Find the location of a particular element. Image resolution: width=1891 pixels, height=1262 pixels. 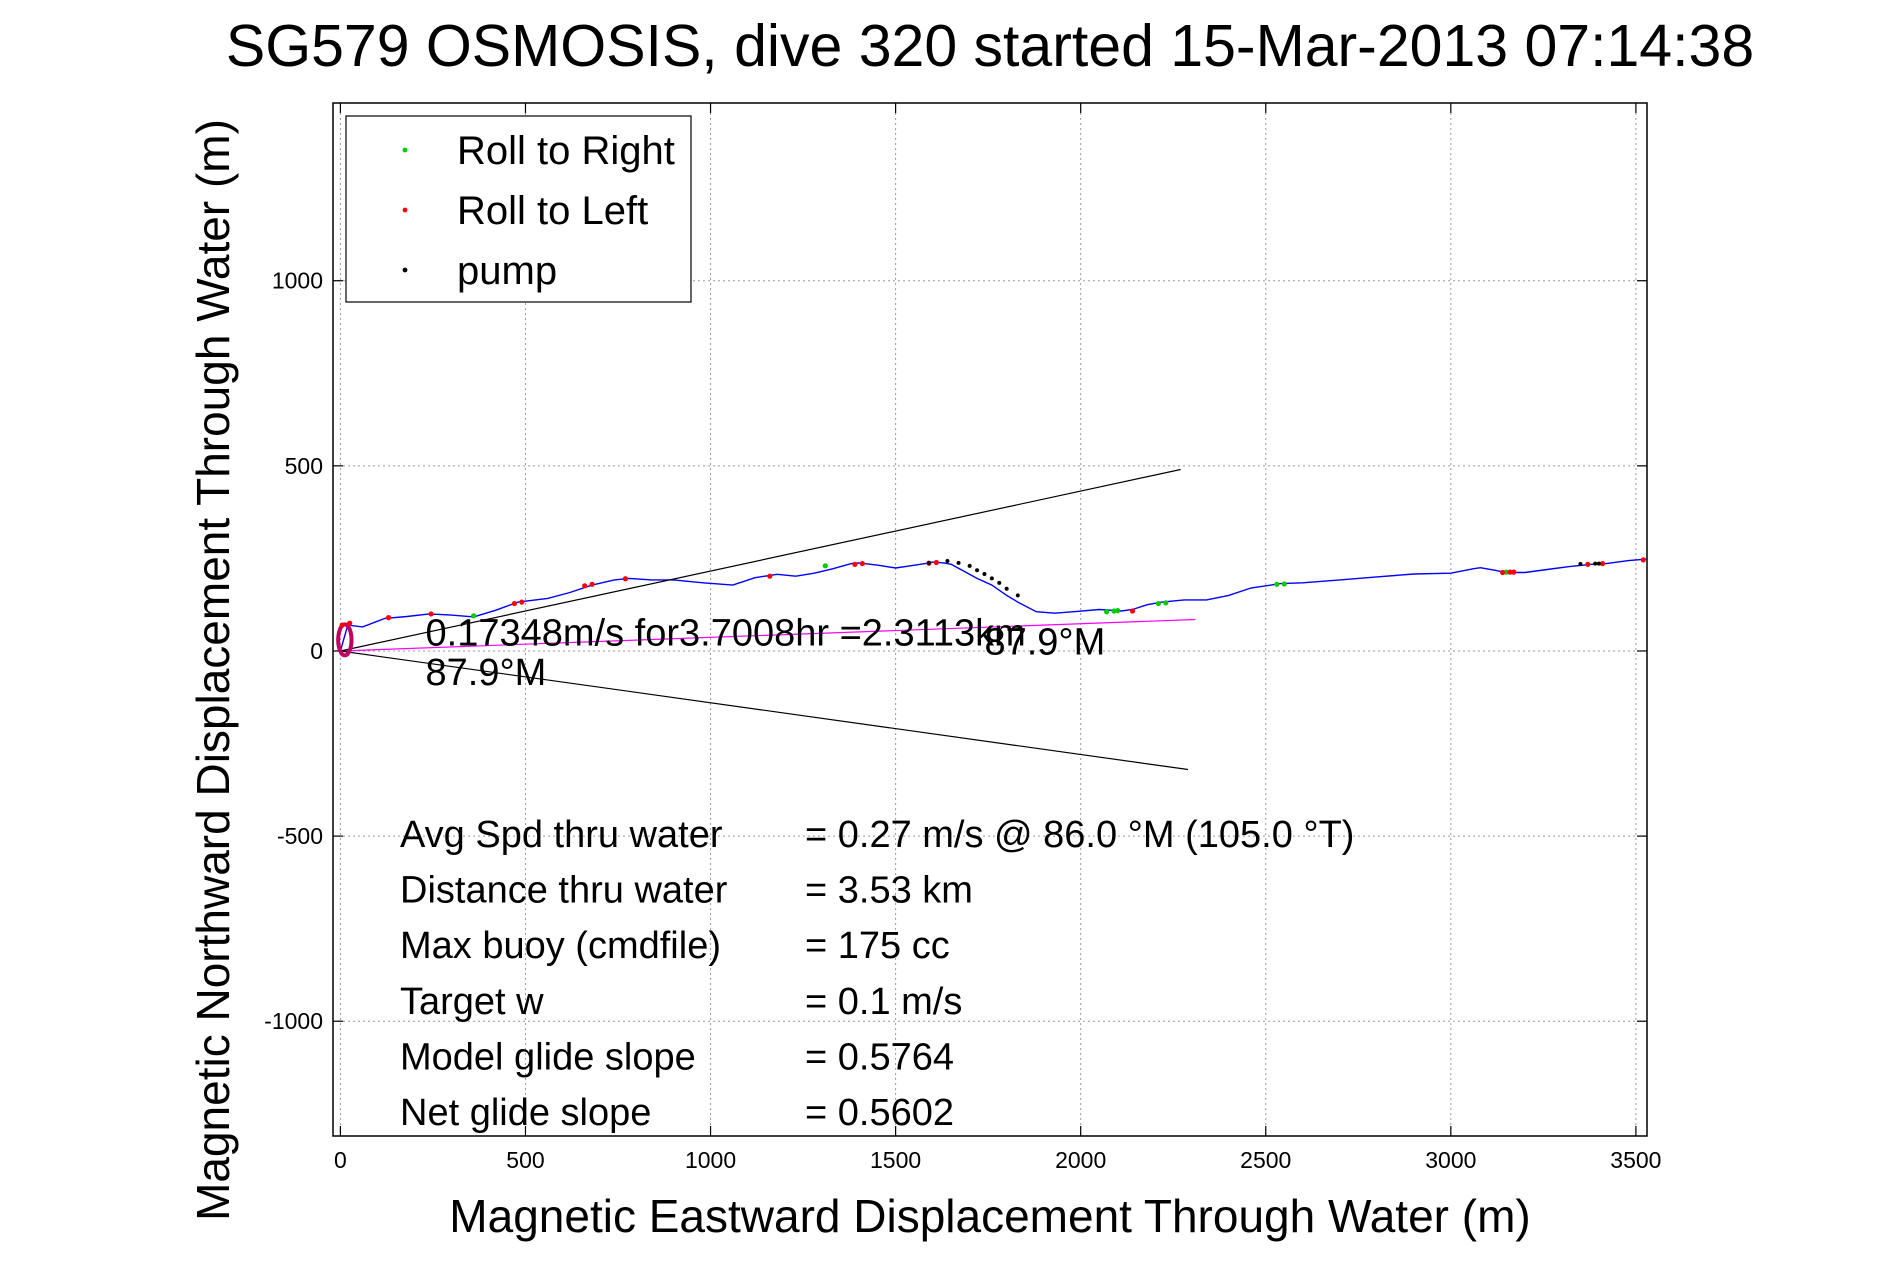

start-loop-marker is located at coordinates (345, 640).